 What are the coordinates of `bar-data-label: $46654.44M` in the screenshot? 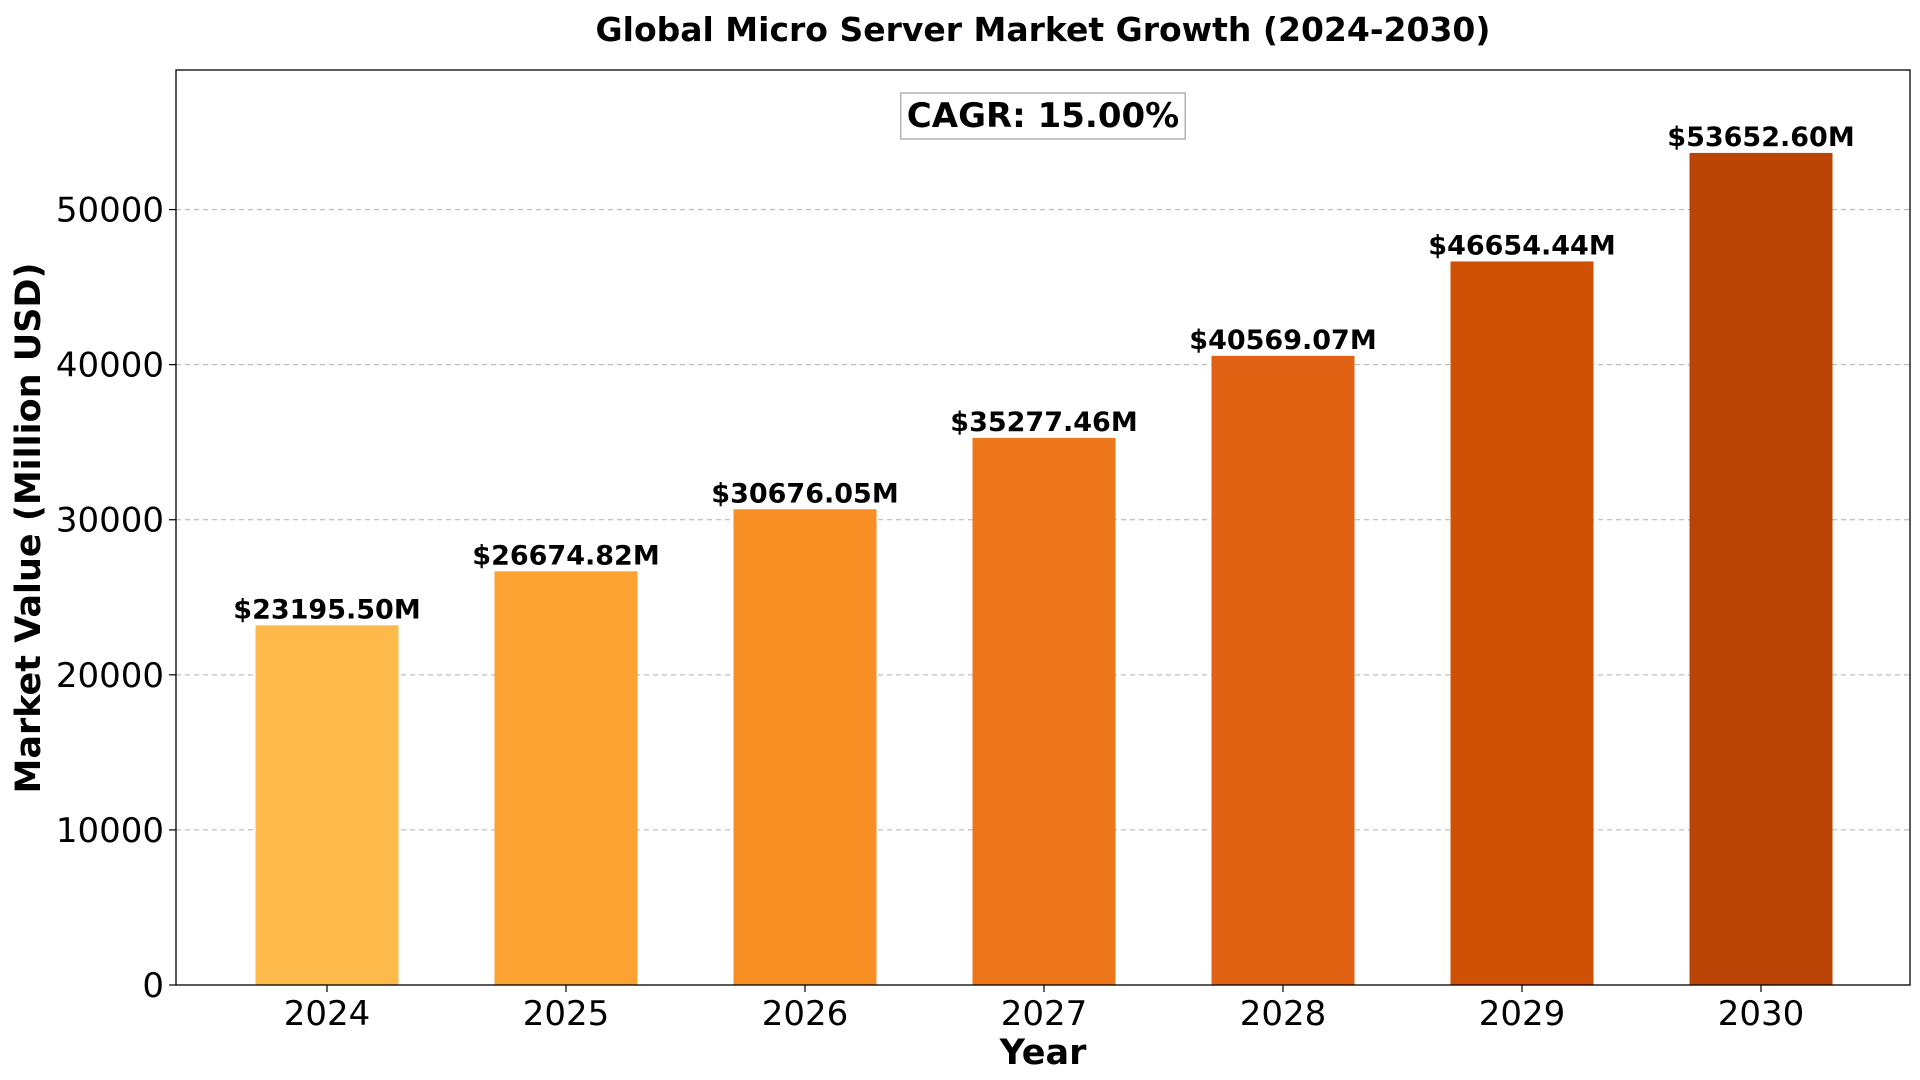 It's located at (1521, 245).